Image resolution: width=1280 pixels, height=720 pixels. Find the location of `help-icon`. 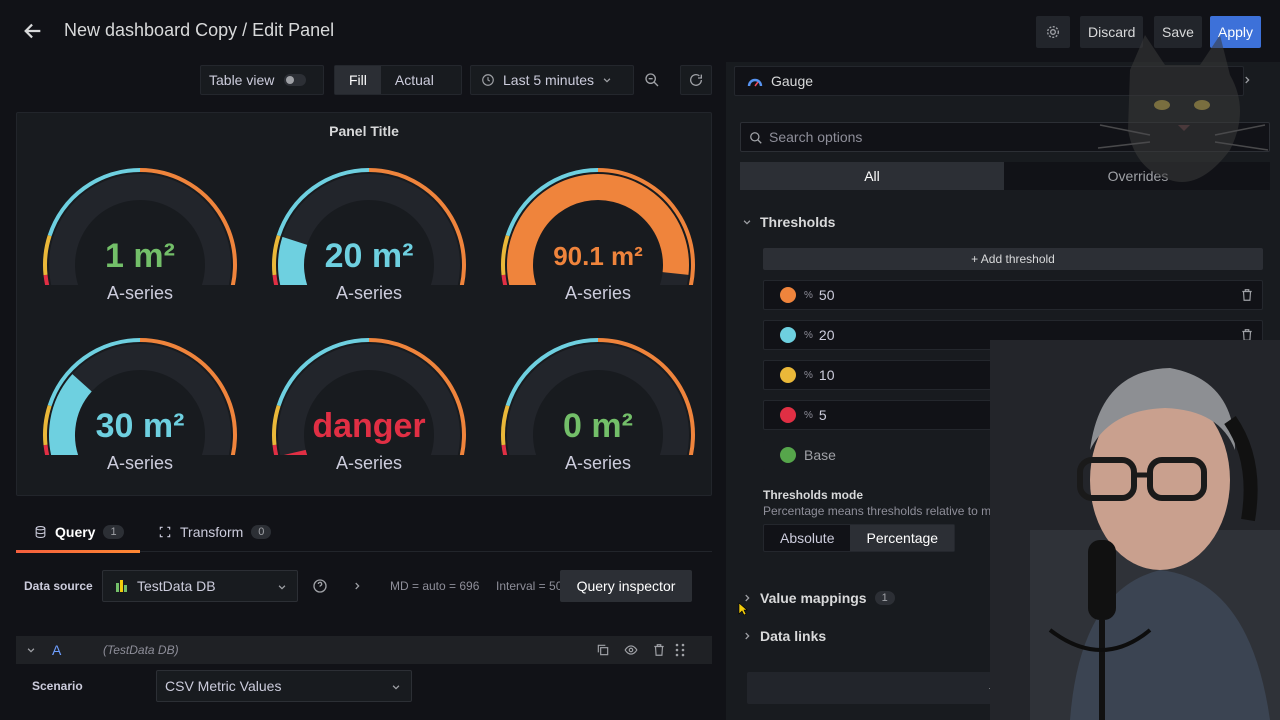

help-icon is located at coordinates (320, 586).